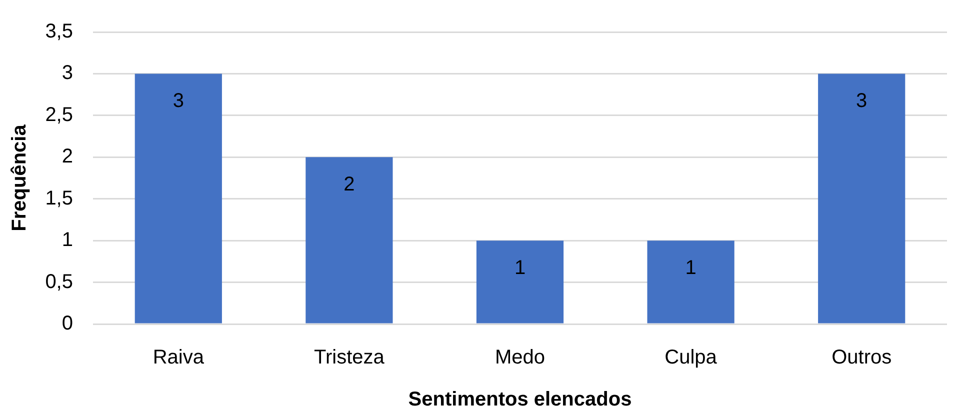 This screenshot has width=953, height=414. Describe the element at coordinates (59, 281) in the screenshot. I see `y-tick-label: 0,5` at that location.